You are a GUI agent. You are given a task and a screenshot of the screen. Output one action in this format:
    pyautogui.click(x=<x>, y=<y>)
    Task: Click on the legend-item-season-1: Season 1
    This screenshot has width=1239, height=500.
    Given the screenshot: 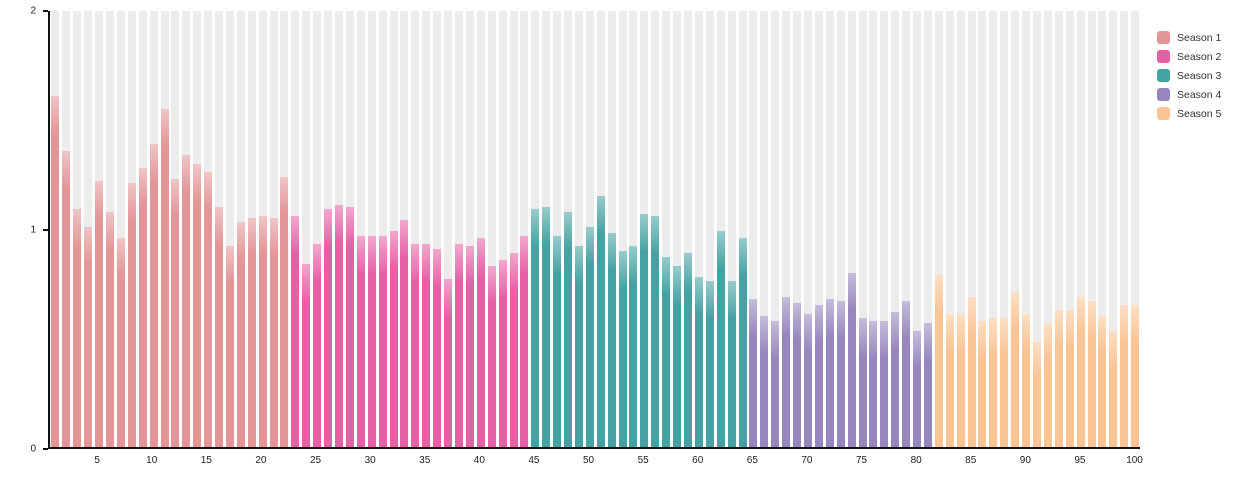 What is the action you would take?
    pyautogui.click(x=1189, y=37)
    